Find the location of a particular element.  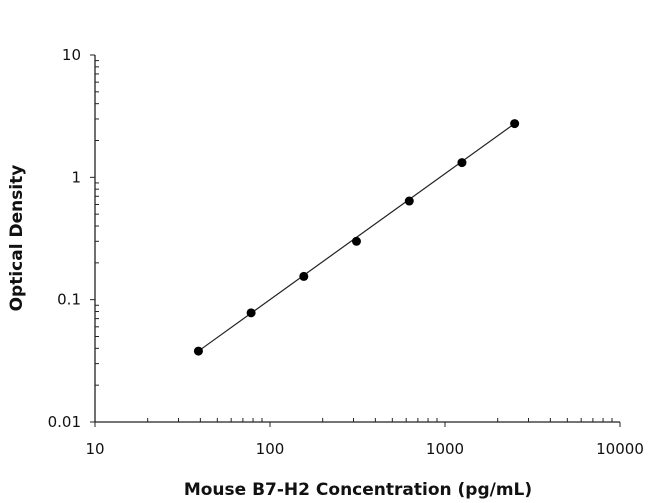

y-tick-label: 1 is located at coordinates (76, 177).